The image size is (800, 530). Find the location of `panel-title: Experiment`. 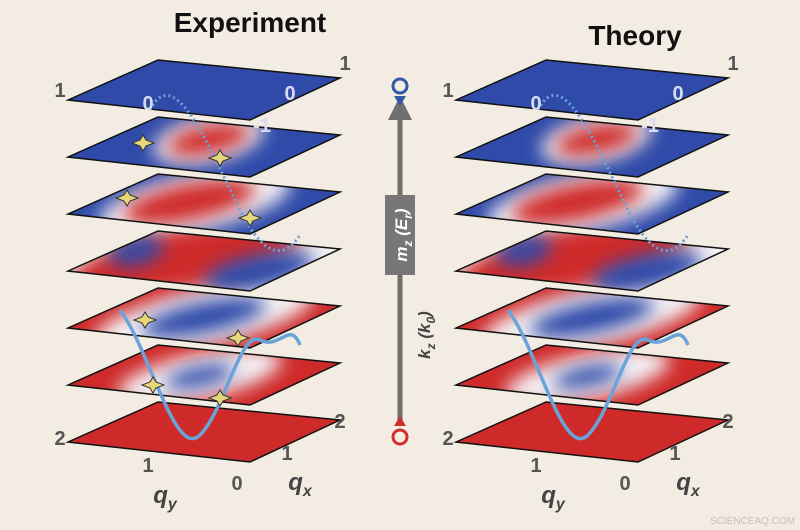

panel-title: Experiment is located at coordinates (250, 22).